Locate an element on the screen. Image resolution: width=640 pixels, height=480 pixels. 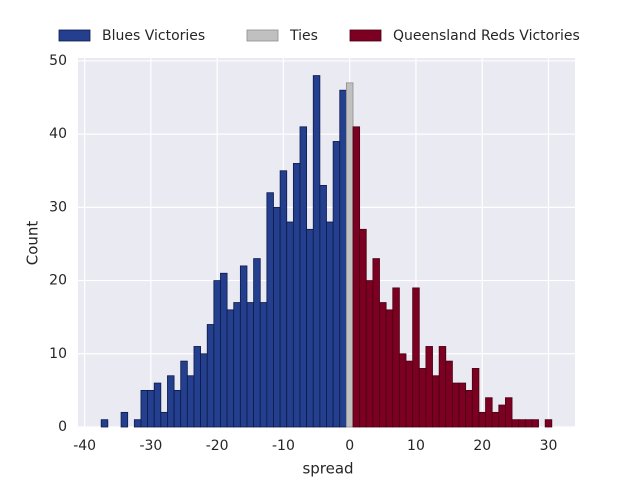
y-axis-label: Count is located at coordinates (33, 243).